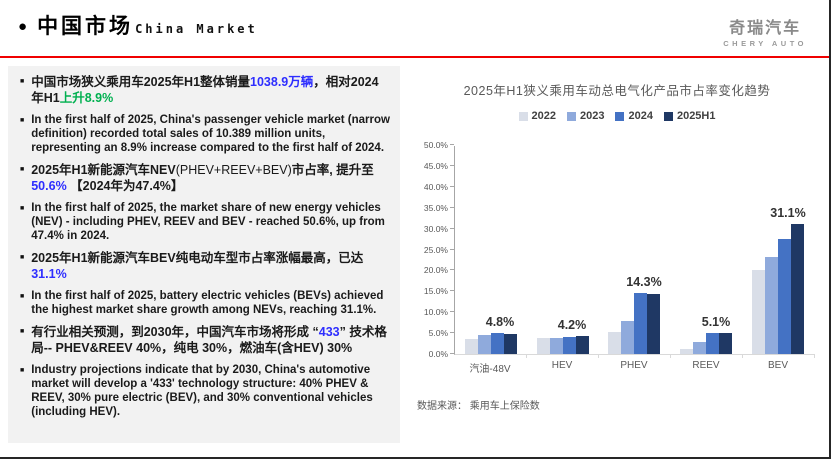 This screenshot has width=831, height=459. I want to click on header-title-group: ● 中国市场 China Market, so click(138, 25).